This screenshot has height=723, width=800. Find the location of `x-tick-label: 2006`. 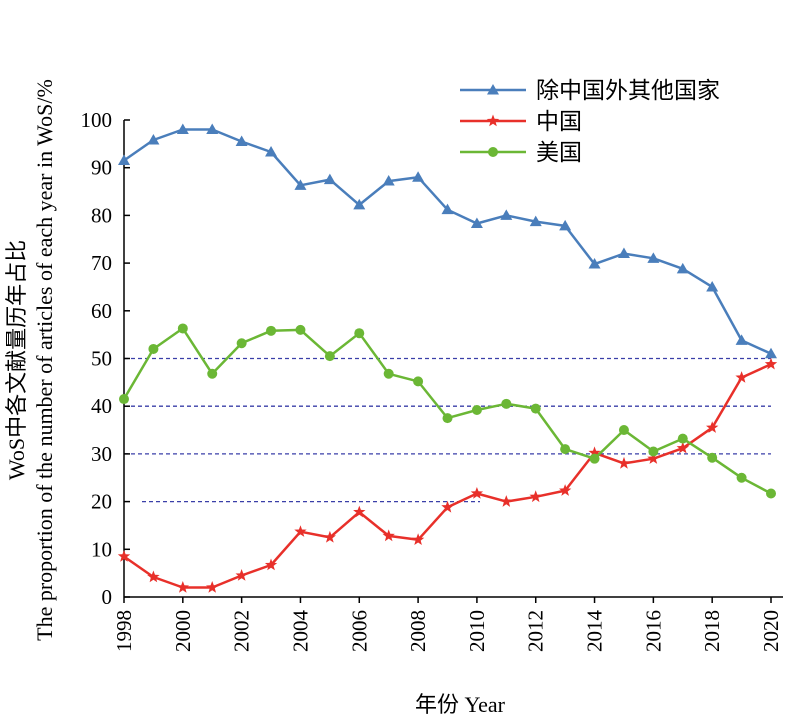

x-tick-label: 2006 is located at coordinates (359, 631).